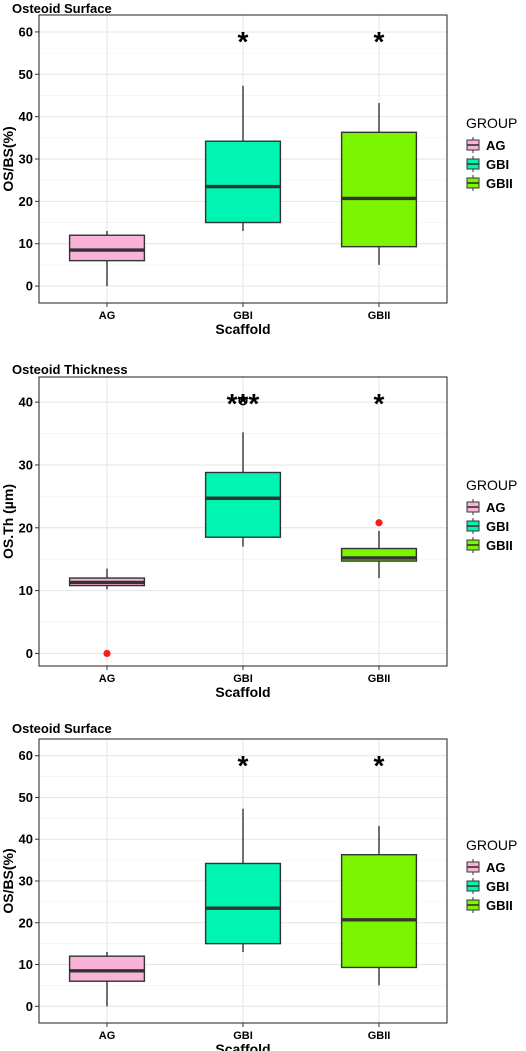  Describe the element at coordinates (243, 467) in the screenshot. I see `box-gbi: ***` at that location.